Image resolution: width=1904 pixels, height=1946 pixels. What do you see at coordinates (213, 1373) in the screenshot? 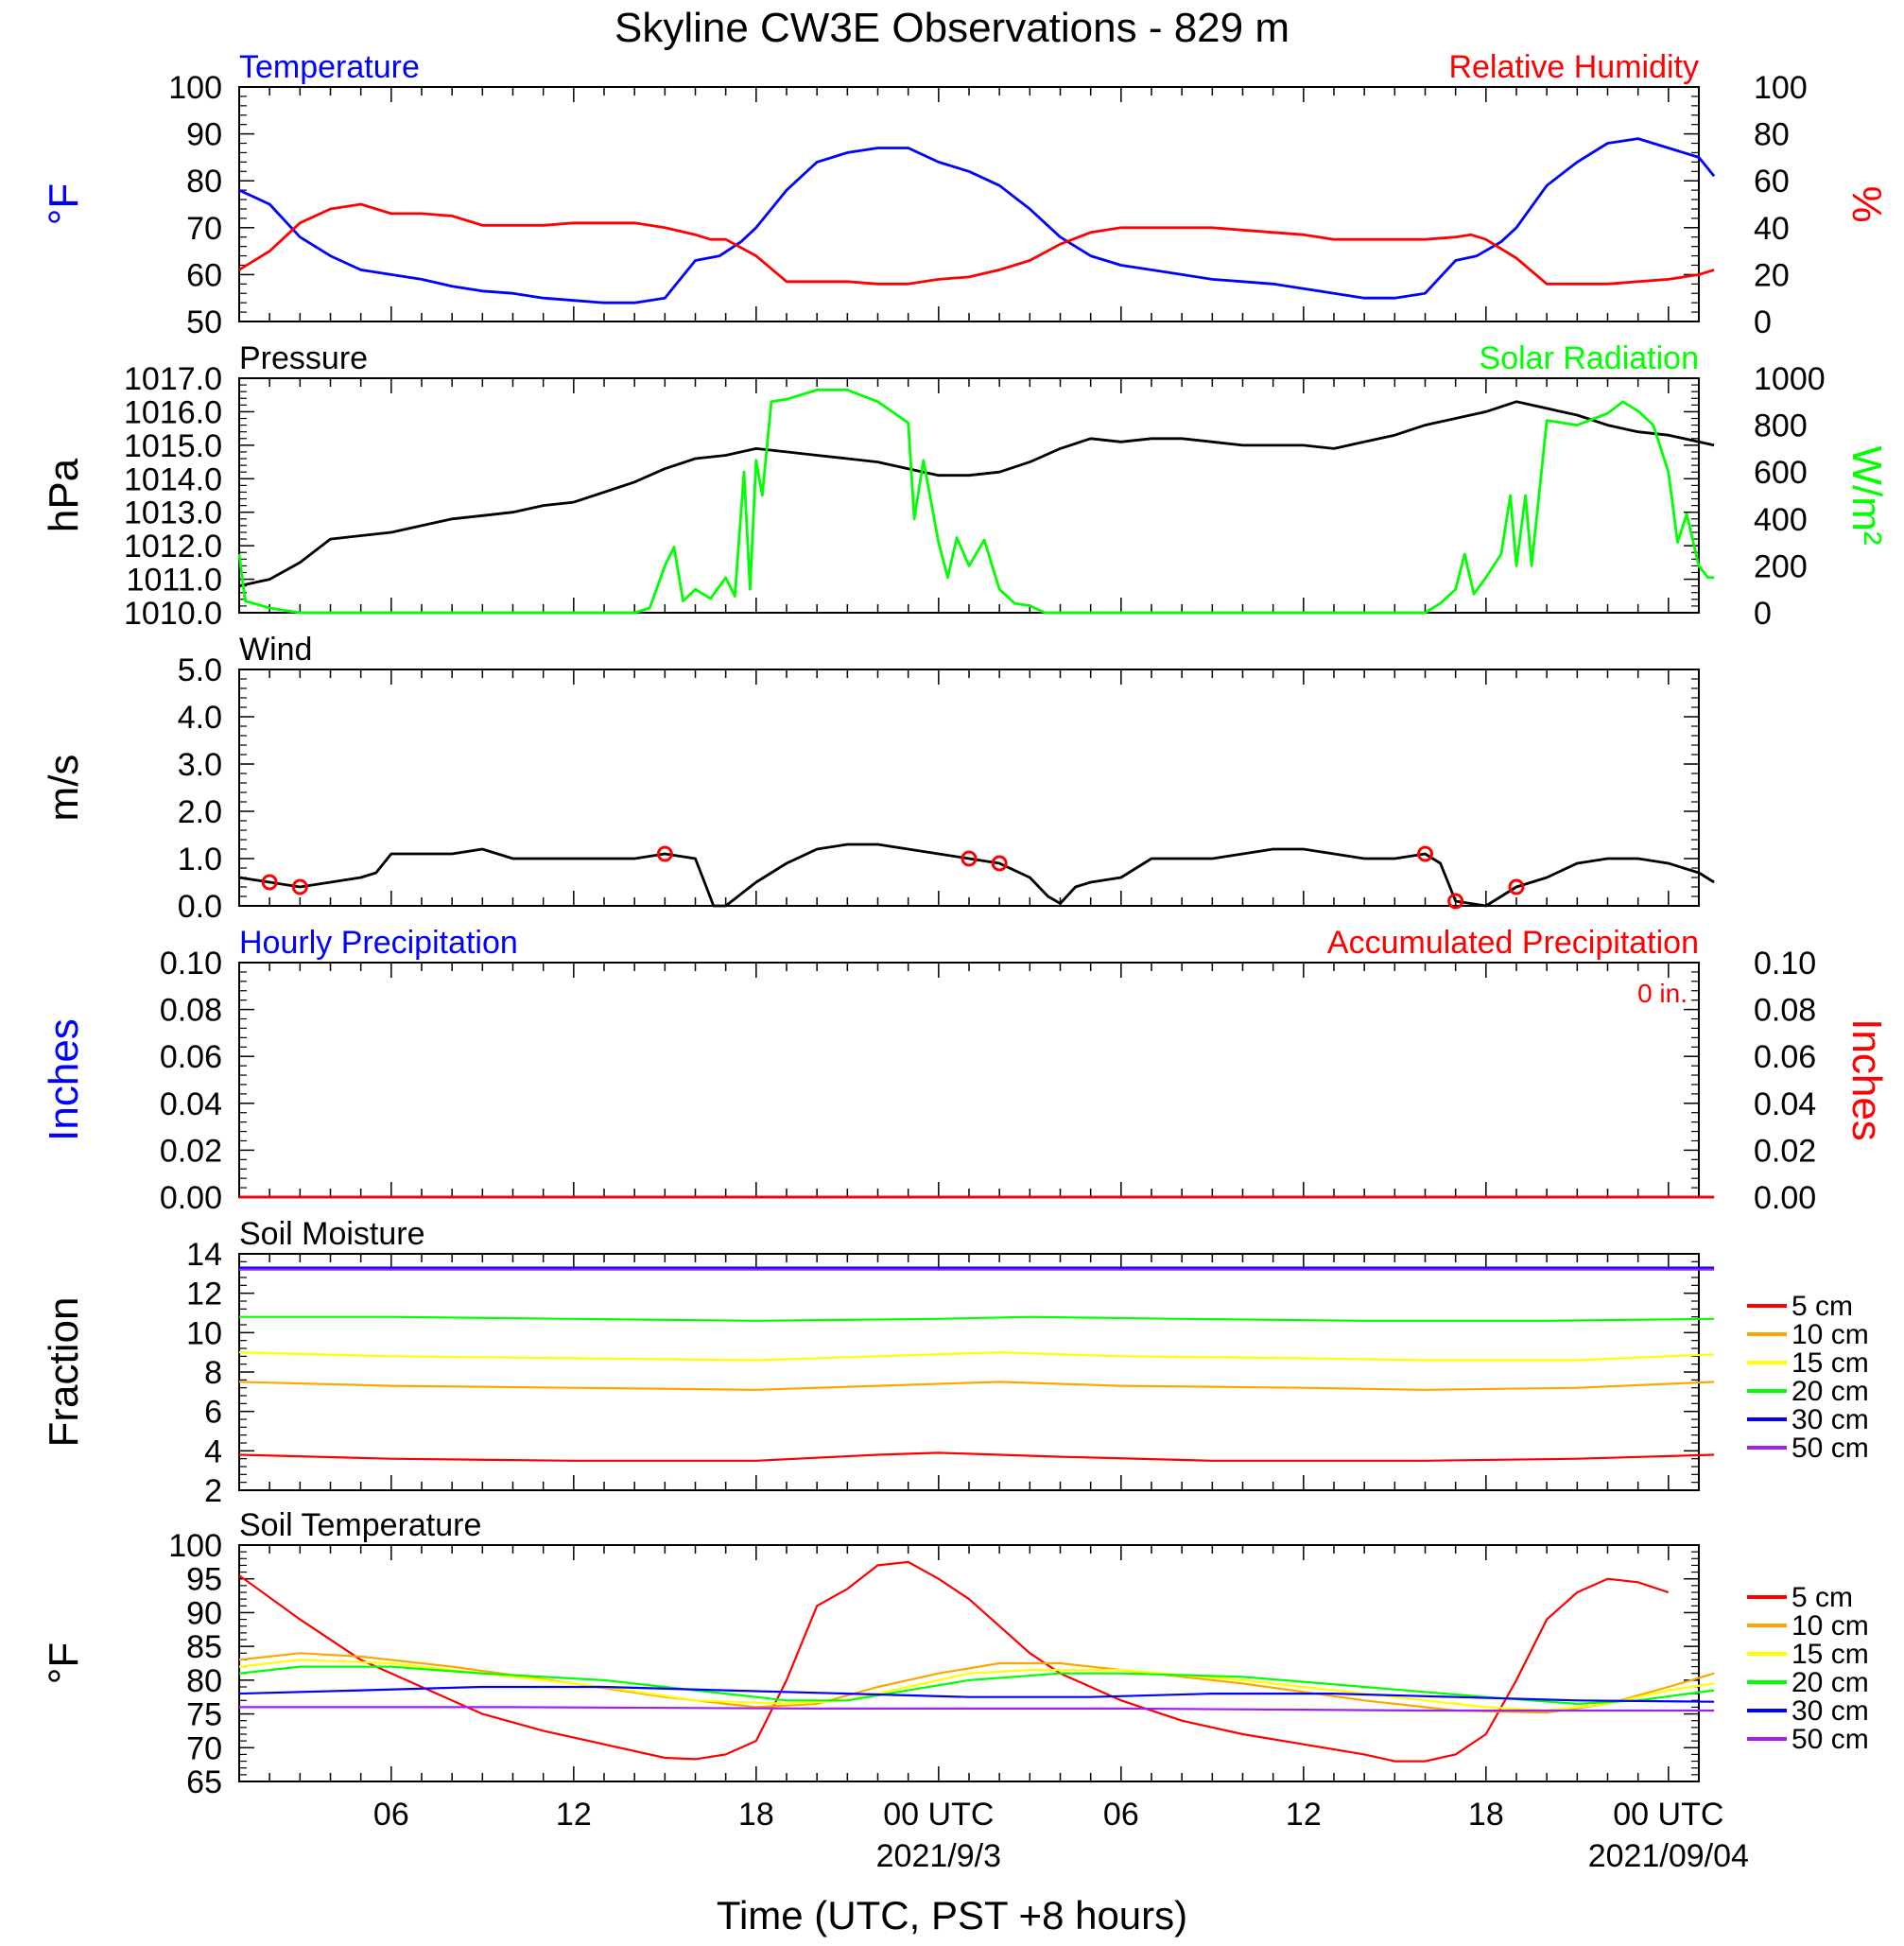
I see `y-tick-label: 8` at bounding box center [213, 1373].